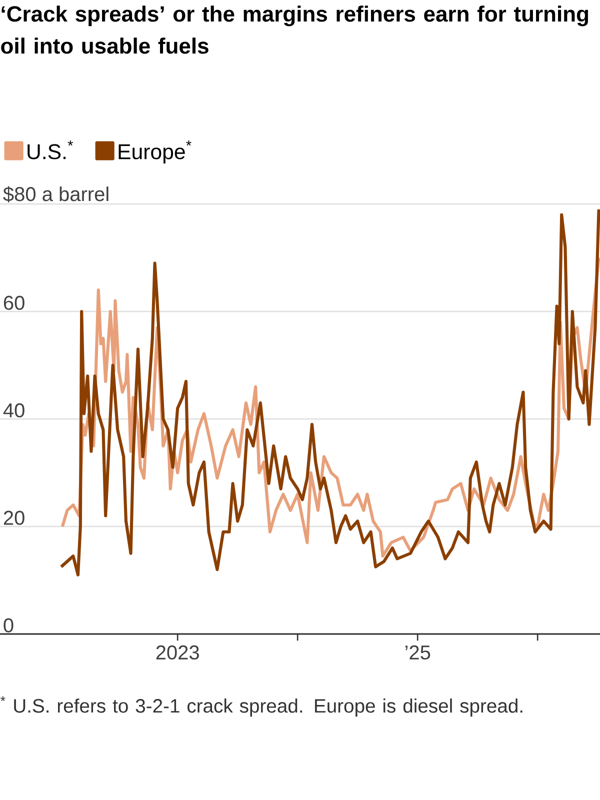  I want to click on legend-label: Europe$^{*}$, so click(155, 152).